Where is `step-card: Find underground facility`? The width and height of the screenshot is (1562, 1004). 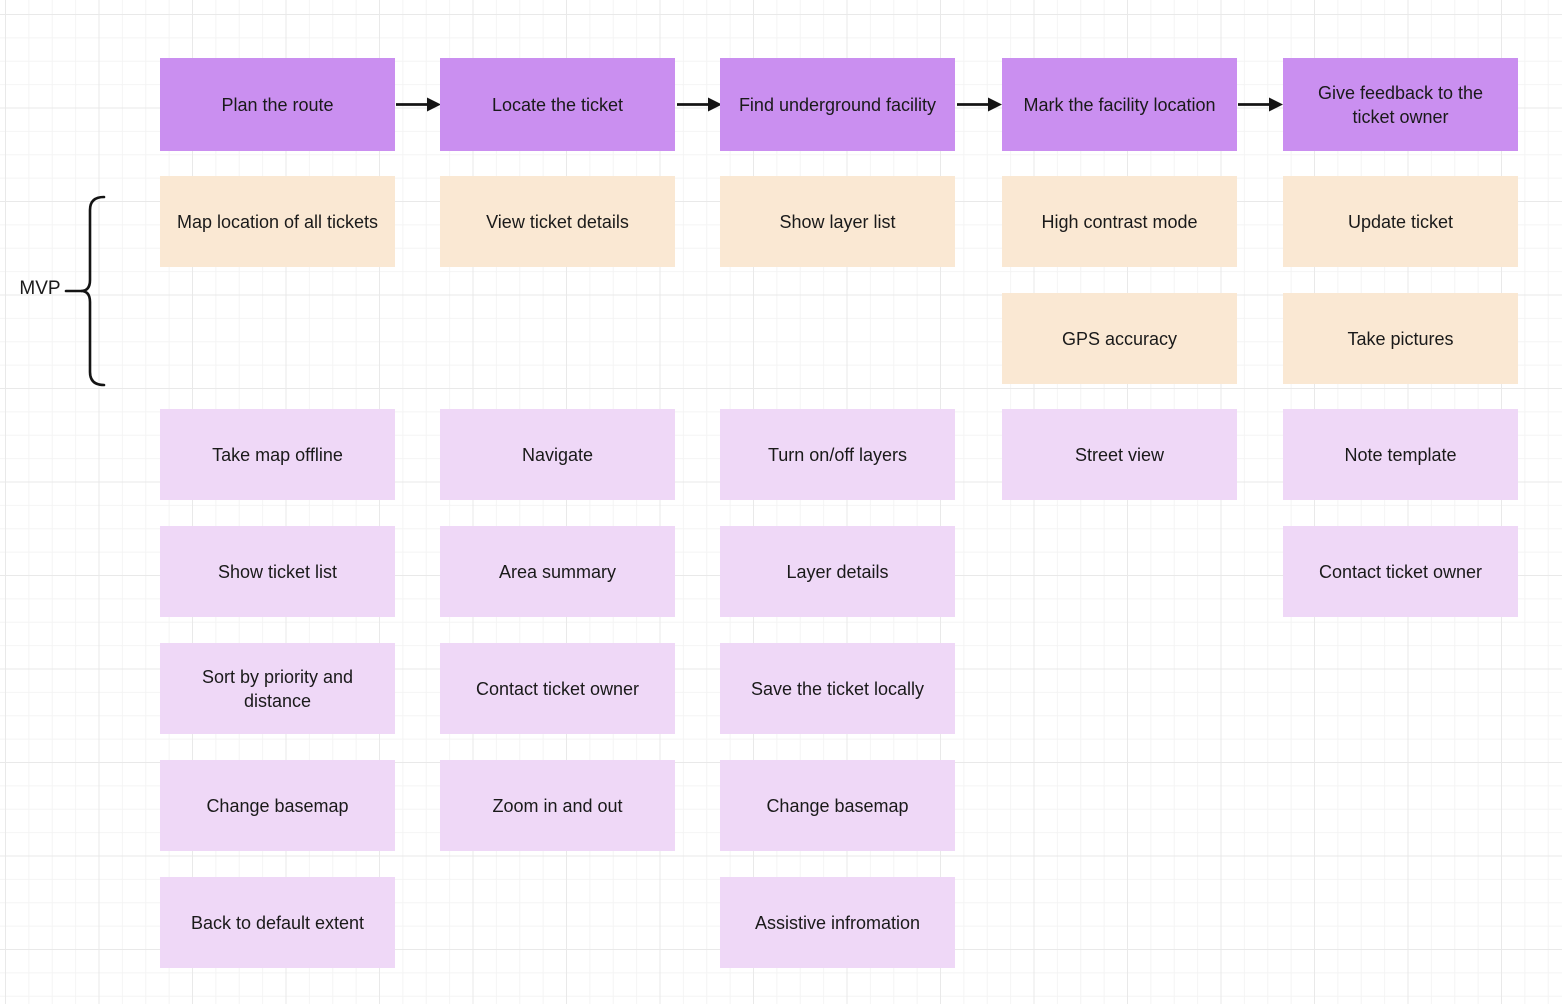
step-card: Find underground facility is located at coordinates (837, 104).